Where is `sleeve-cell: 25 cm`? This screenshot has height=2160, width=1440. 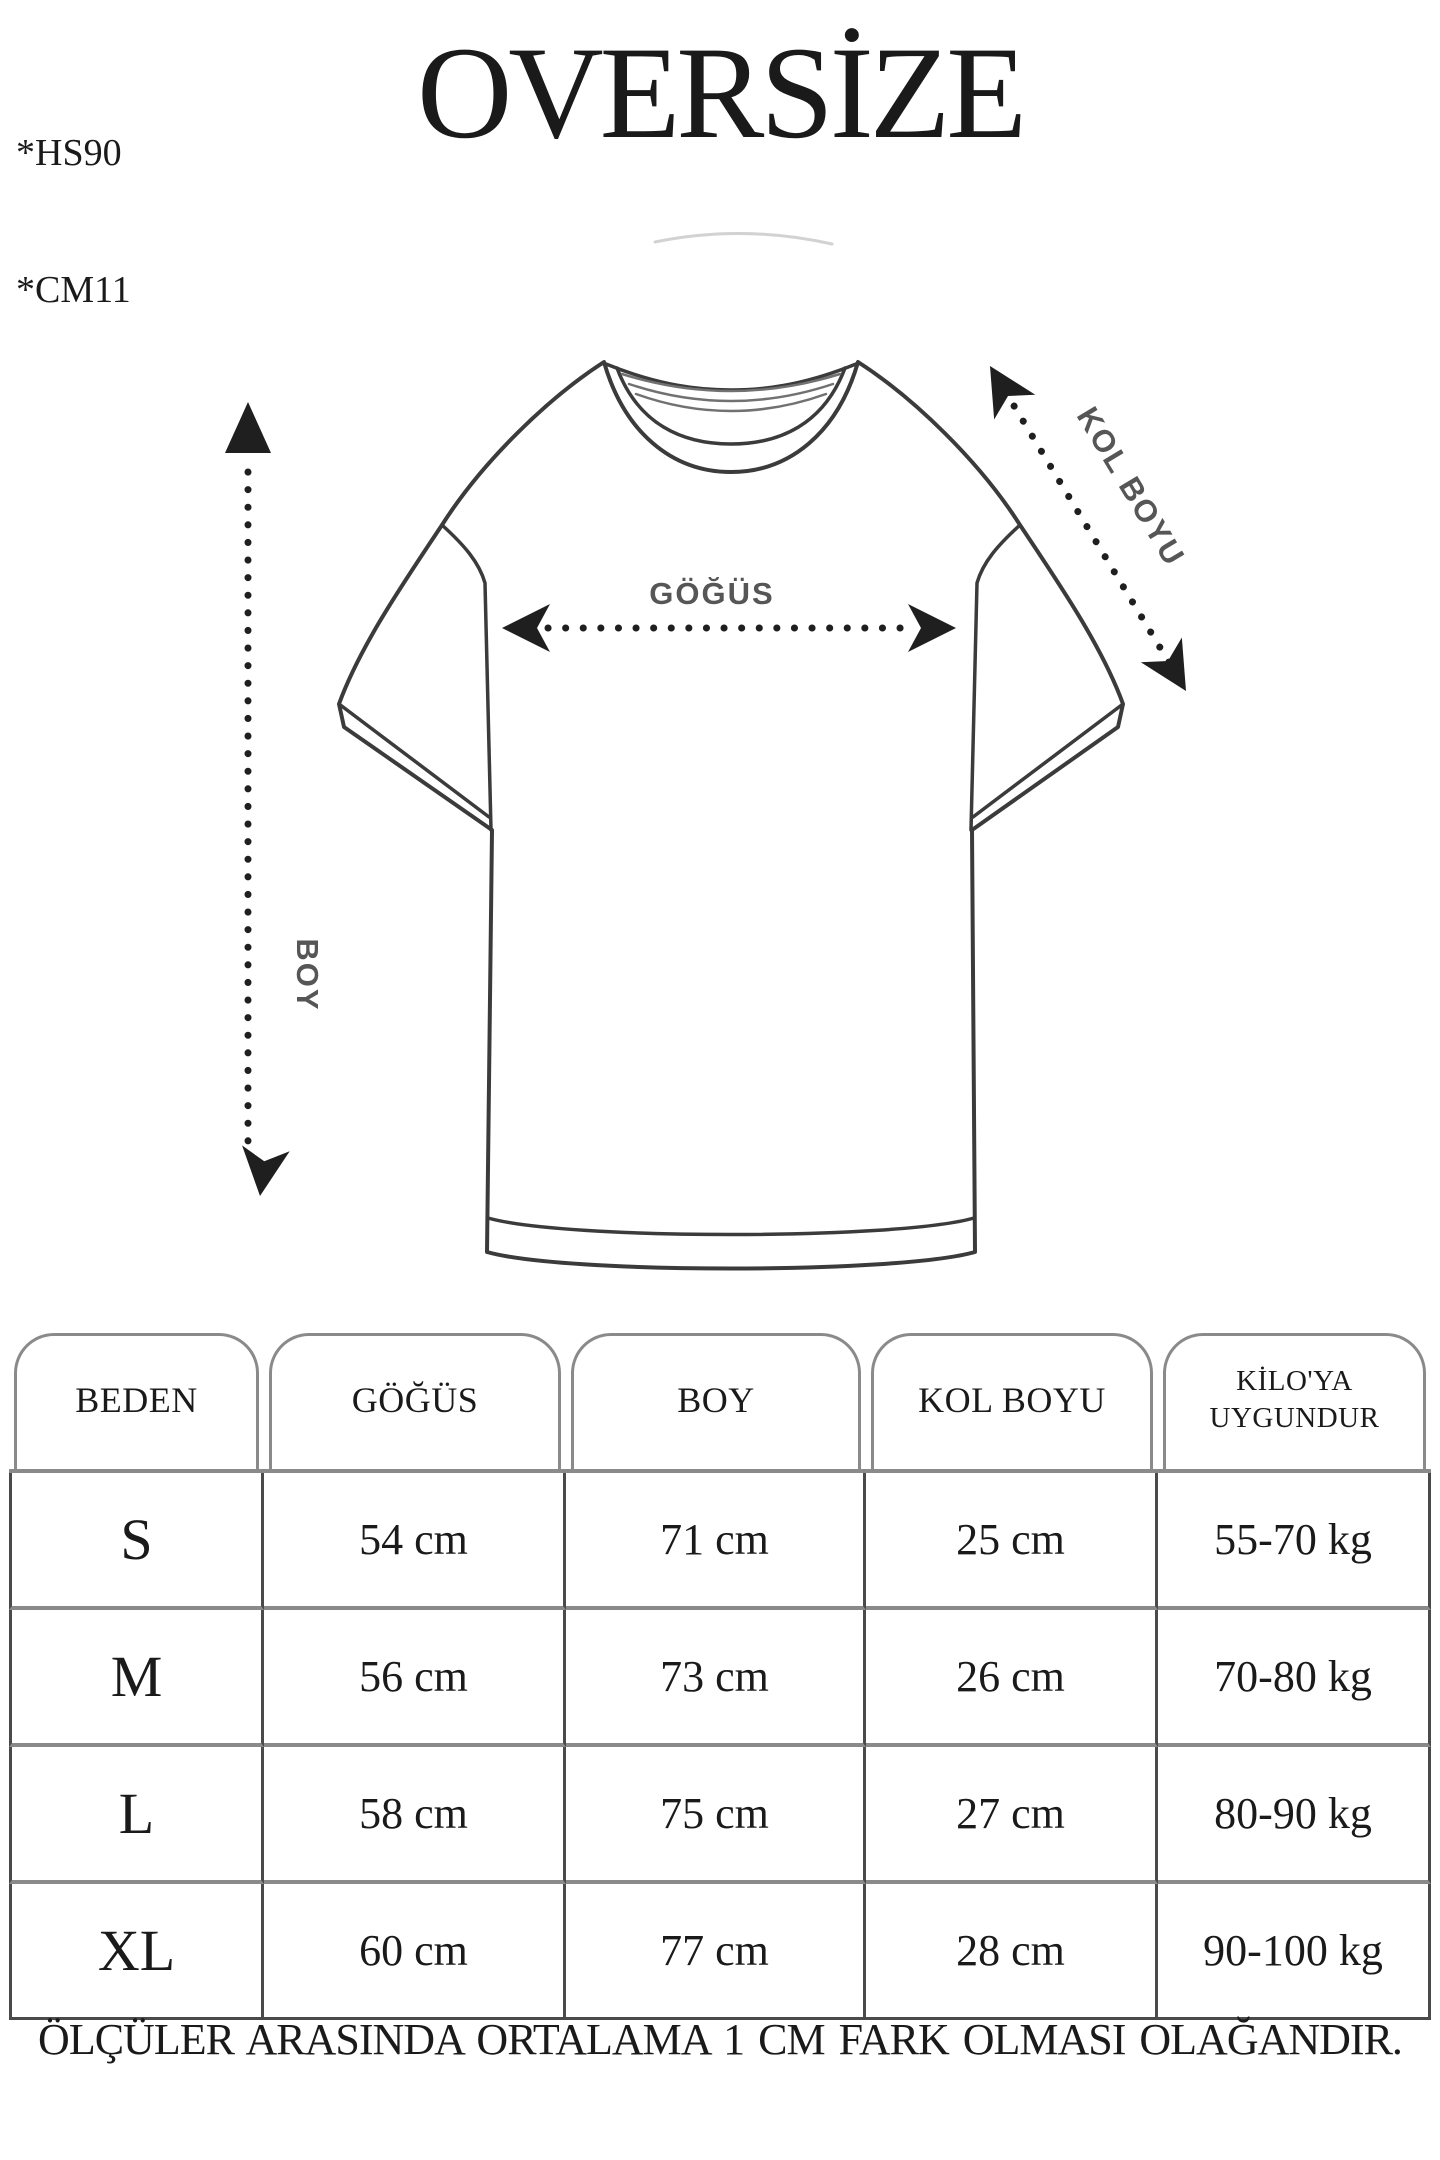 sleeve-cell: 25 cm is located at coordinates (1012, 1541).